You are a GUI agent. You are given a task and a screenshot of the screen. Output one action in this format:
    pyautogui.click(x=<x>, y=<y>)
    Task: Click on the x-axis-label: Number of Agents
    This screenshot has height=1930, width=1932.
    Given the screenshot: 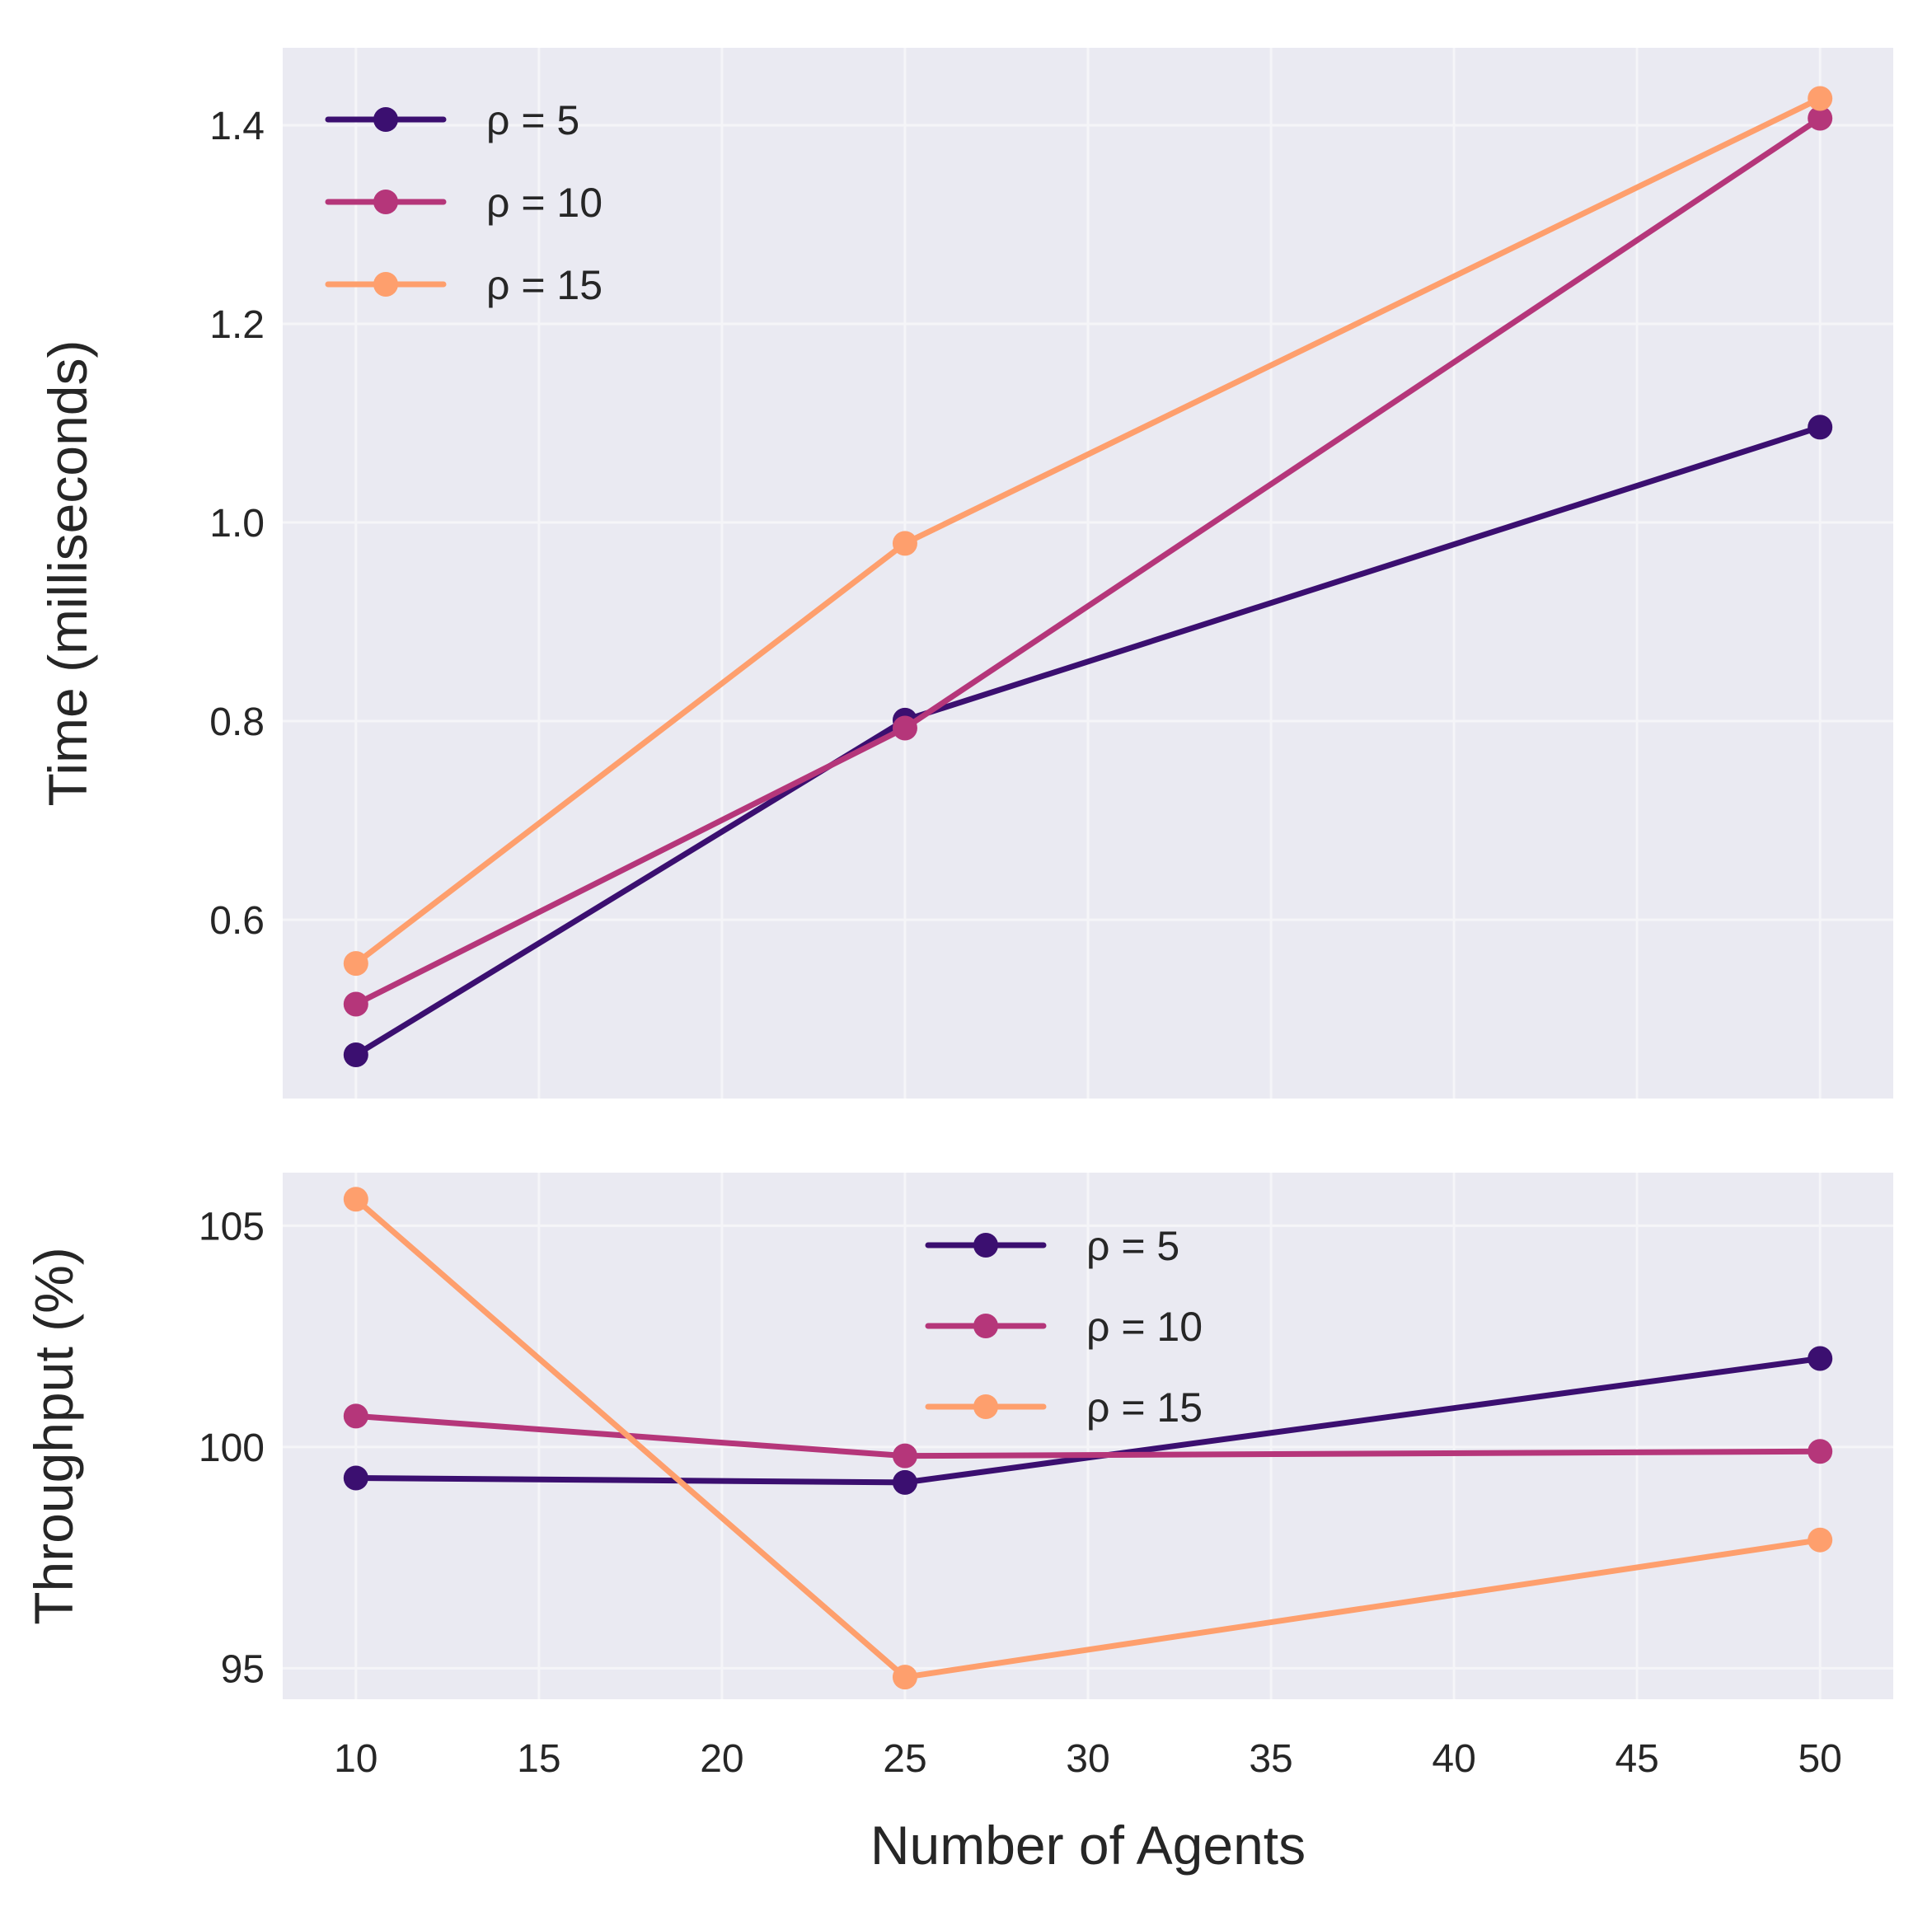 What is the action you would take?
    pyautogui.click(x=1088, y=1845)
    